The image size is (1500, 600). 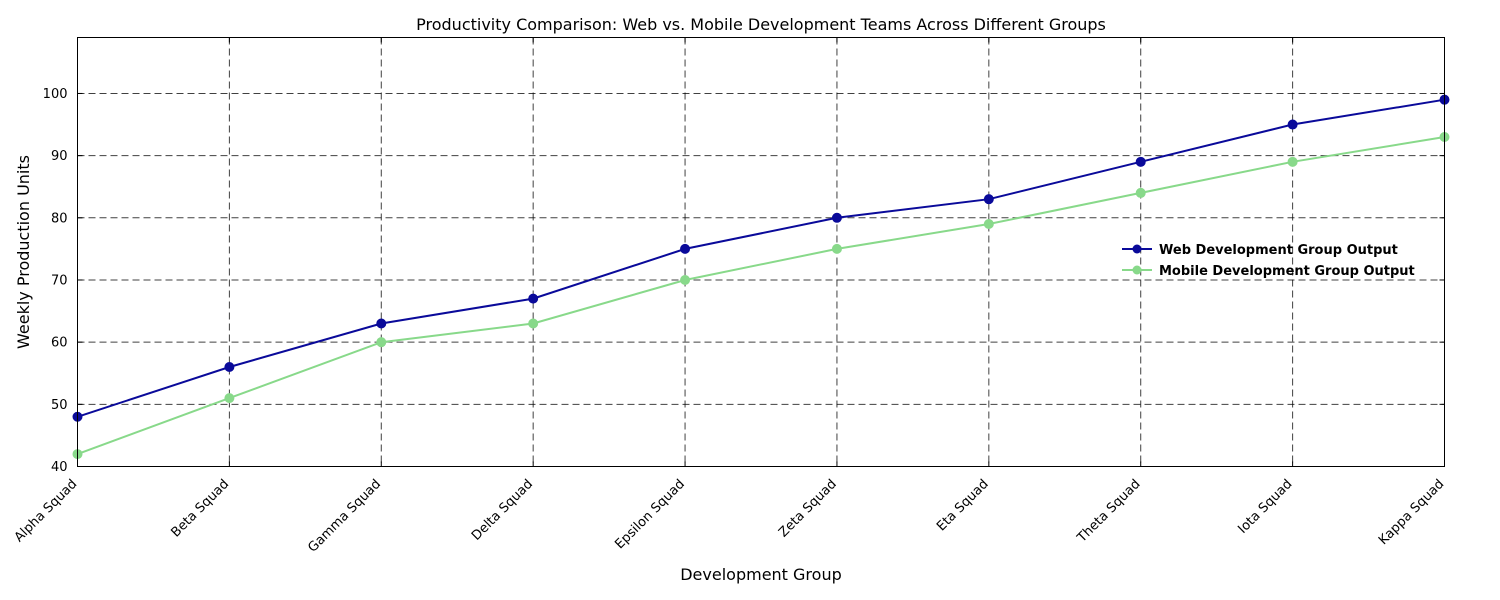 I want to click on legend-label: Mobile Development Group Output, so click(x=1287, y=271).